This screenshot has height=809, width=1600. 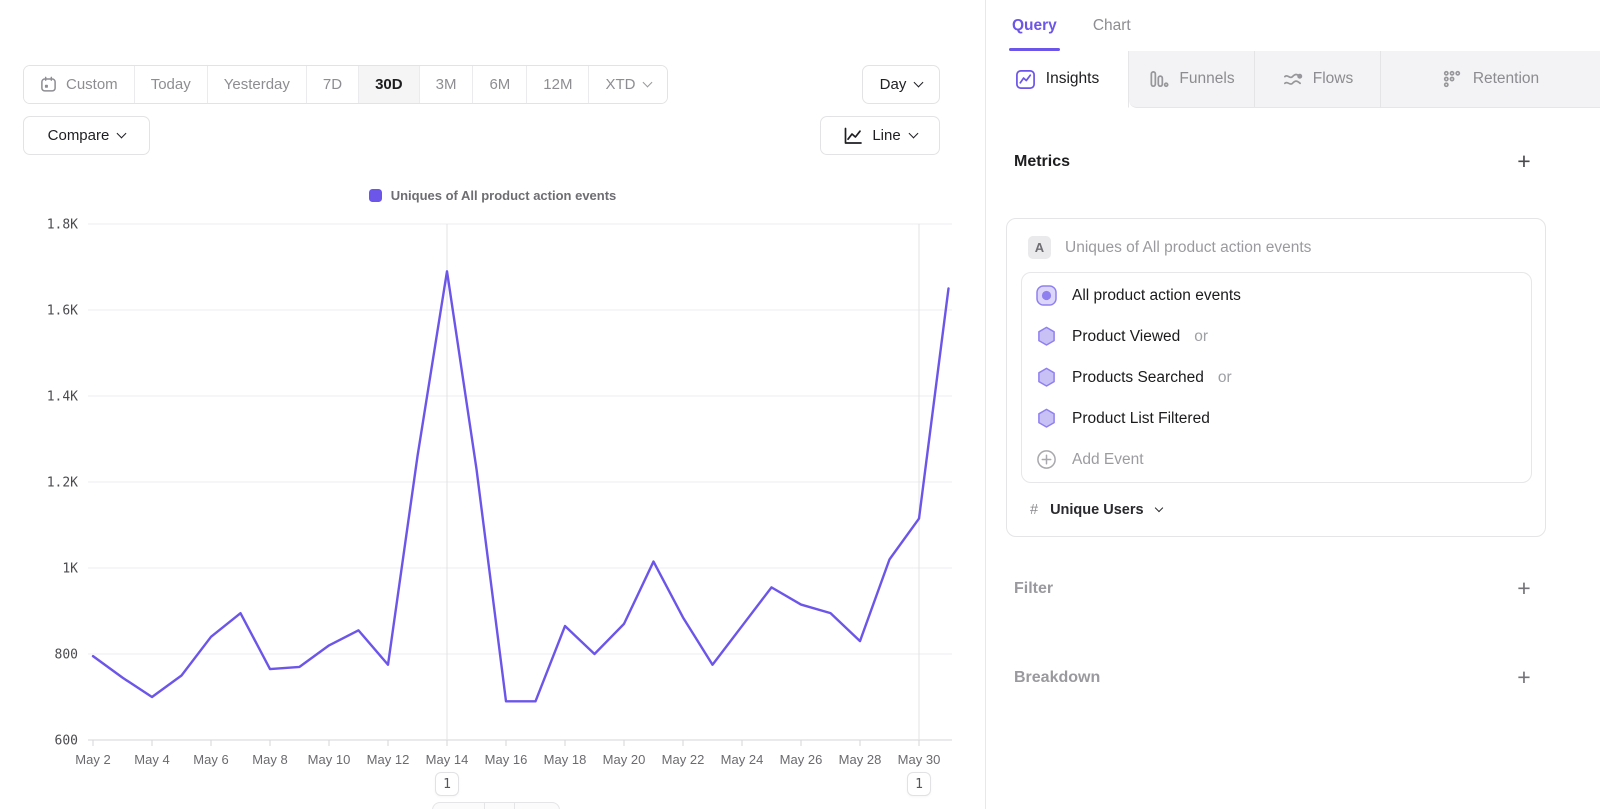 What do you see at coordinates (1524, 588) in the screenshot?
I see `add-filter-button: +` at bounding box center [1524, 588].